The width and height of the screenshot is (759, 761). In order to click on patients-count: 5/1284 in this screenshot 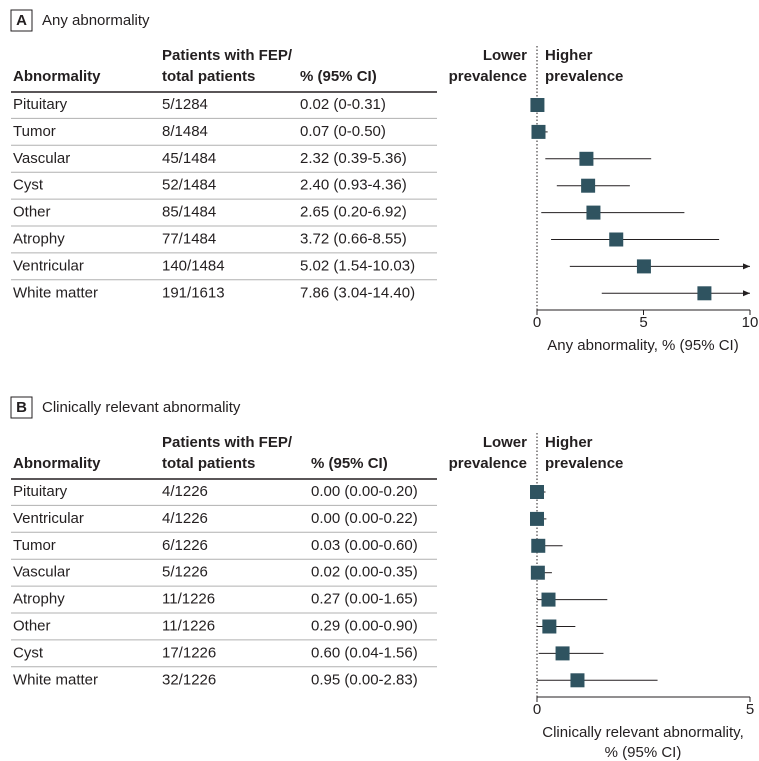, I will do `click(185, 104)`.